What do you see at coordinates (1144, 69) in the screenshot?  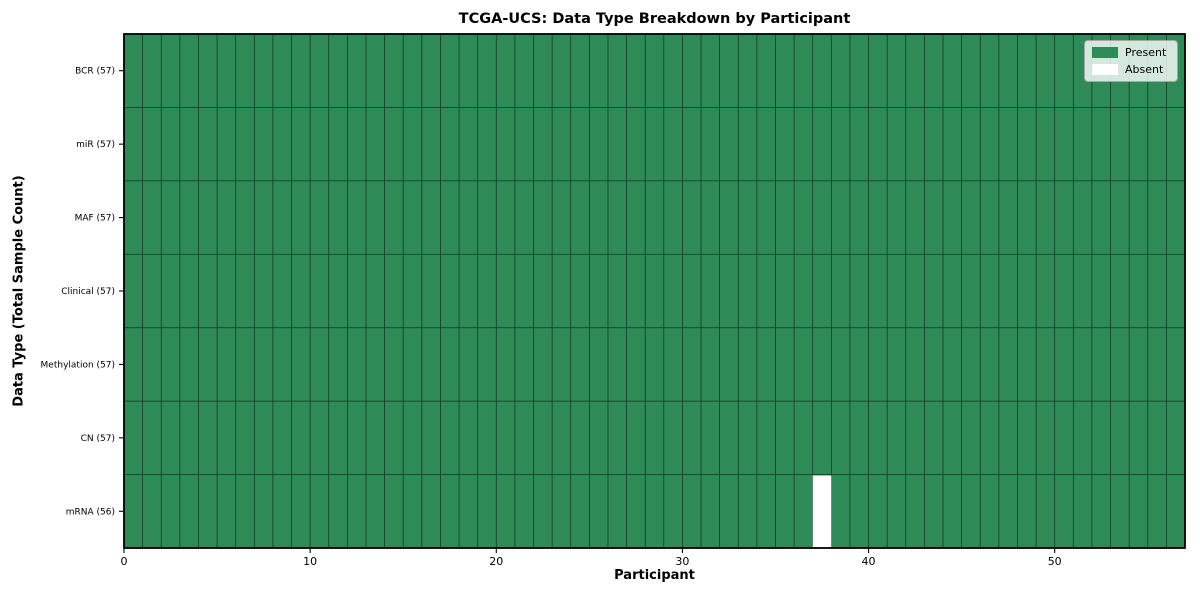 I see `legend-label-absent: Absent` at bounding box center [1144, 69].